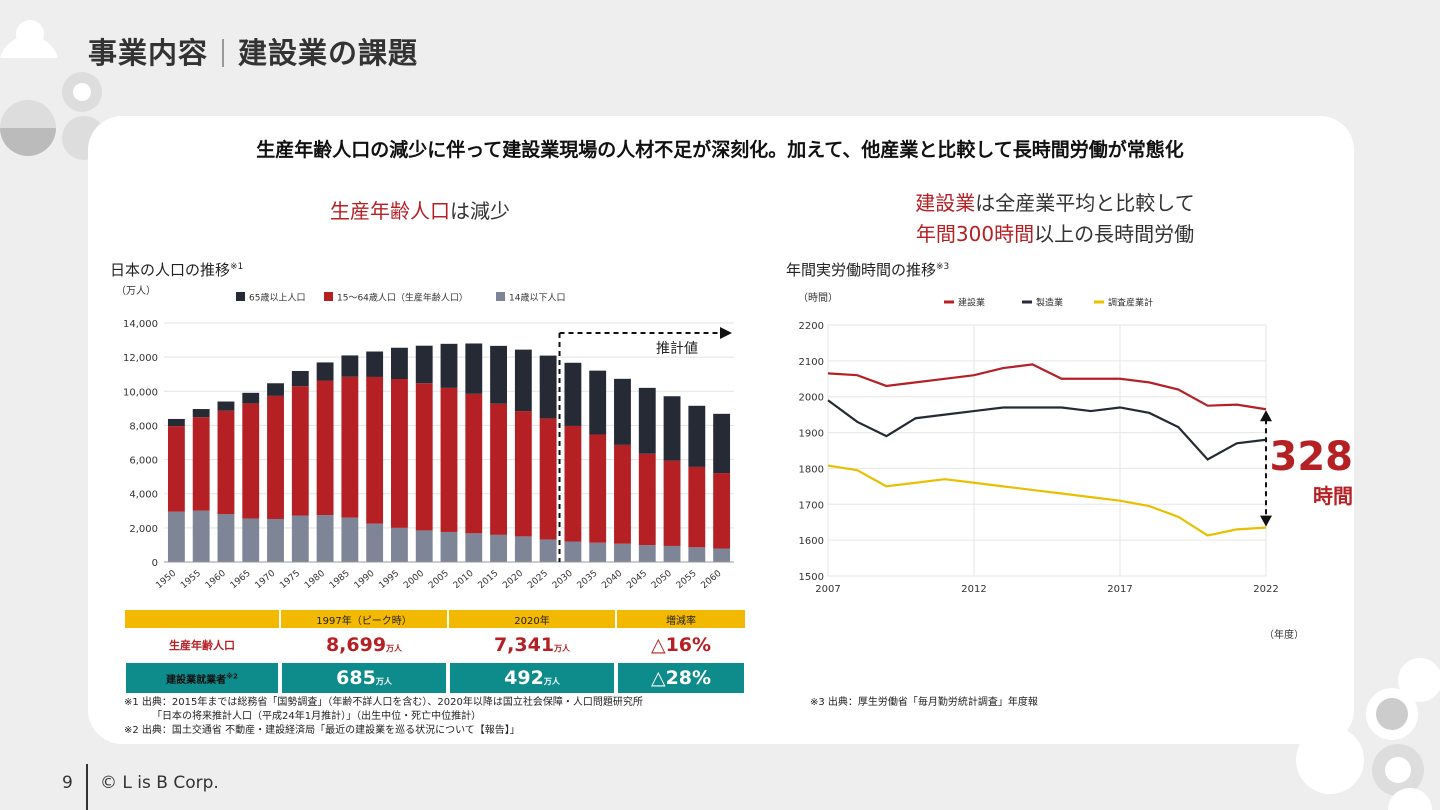 The image size is (1440, 810). What do you see at coordinates (563, 579) in the screenshot?
I see `x-tick-label: 2030` at bounding box center [563, 579].